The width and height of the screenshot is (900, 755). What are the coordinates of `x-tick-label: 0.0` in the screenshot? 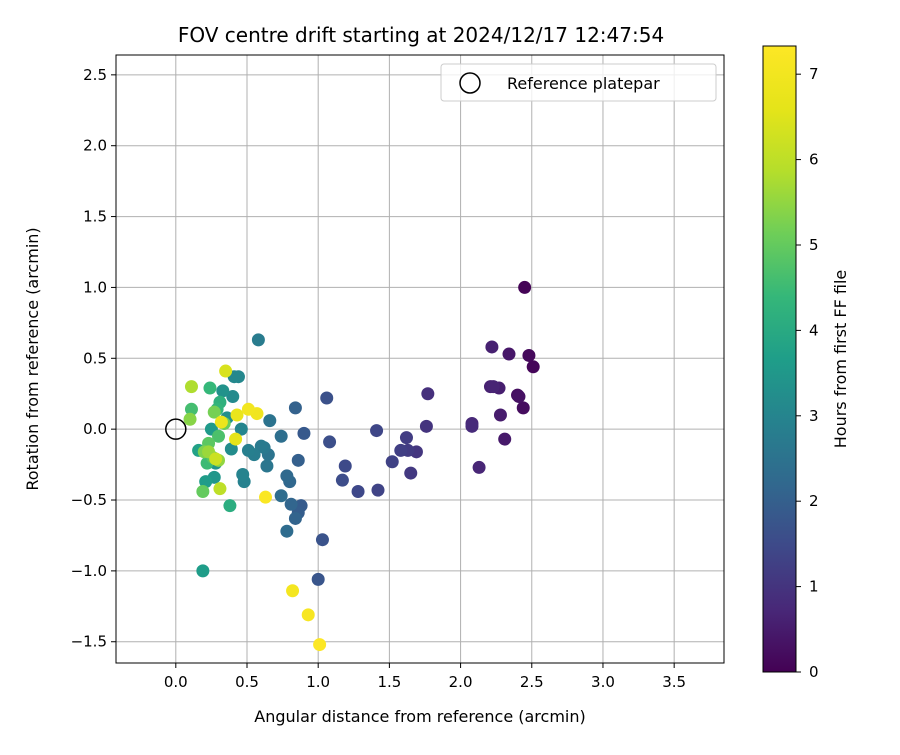 It's located at (176, 682).